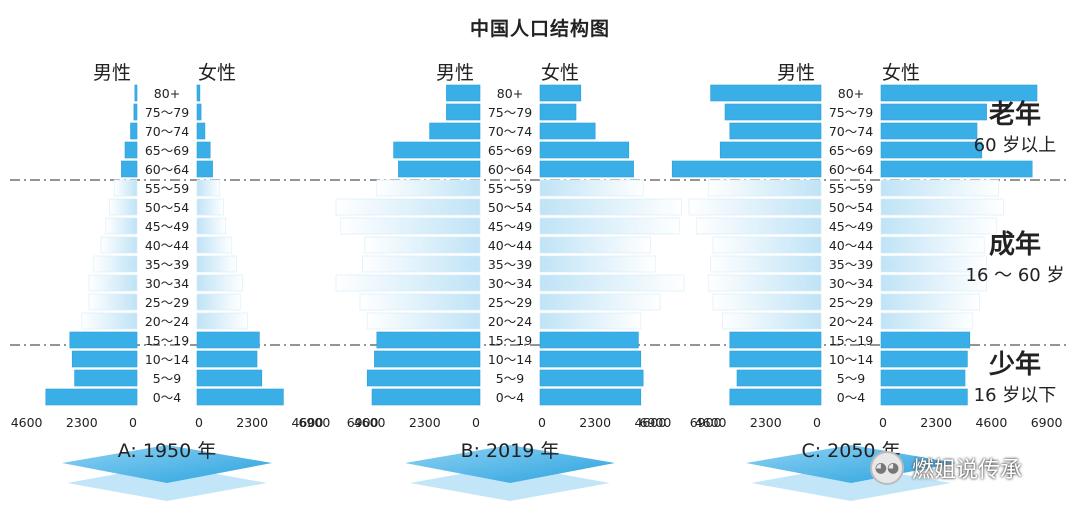 The width and height of the screenshot is (1080, 521). Describe the element at coordinates (425, 422) in the screenshot. I see `tick-male-2300: 2300` at that location.